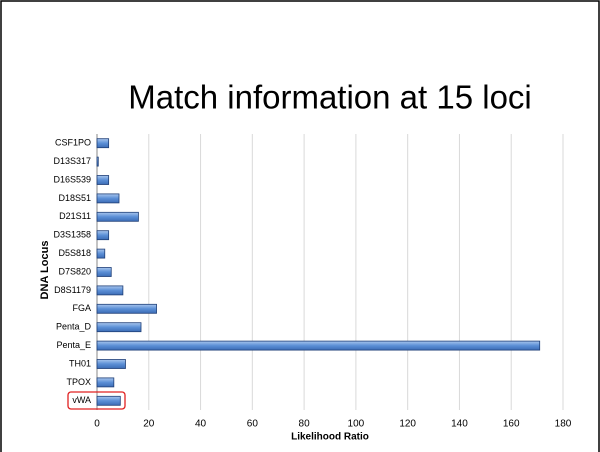 This screenshot has height=452, width=600. Describe the element at coordinates (74, 198) in the screenshot. I see `y-tick-label: D18S51` at that location.